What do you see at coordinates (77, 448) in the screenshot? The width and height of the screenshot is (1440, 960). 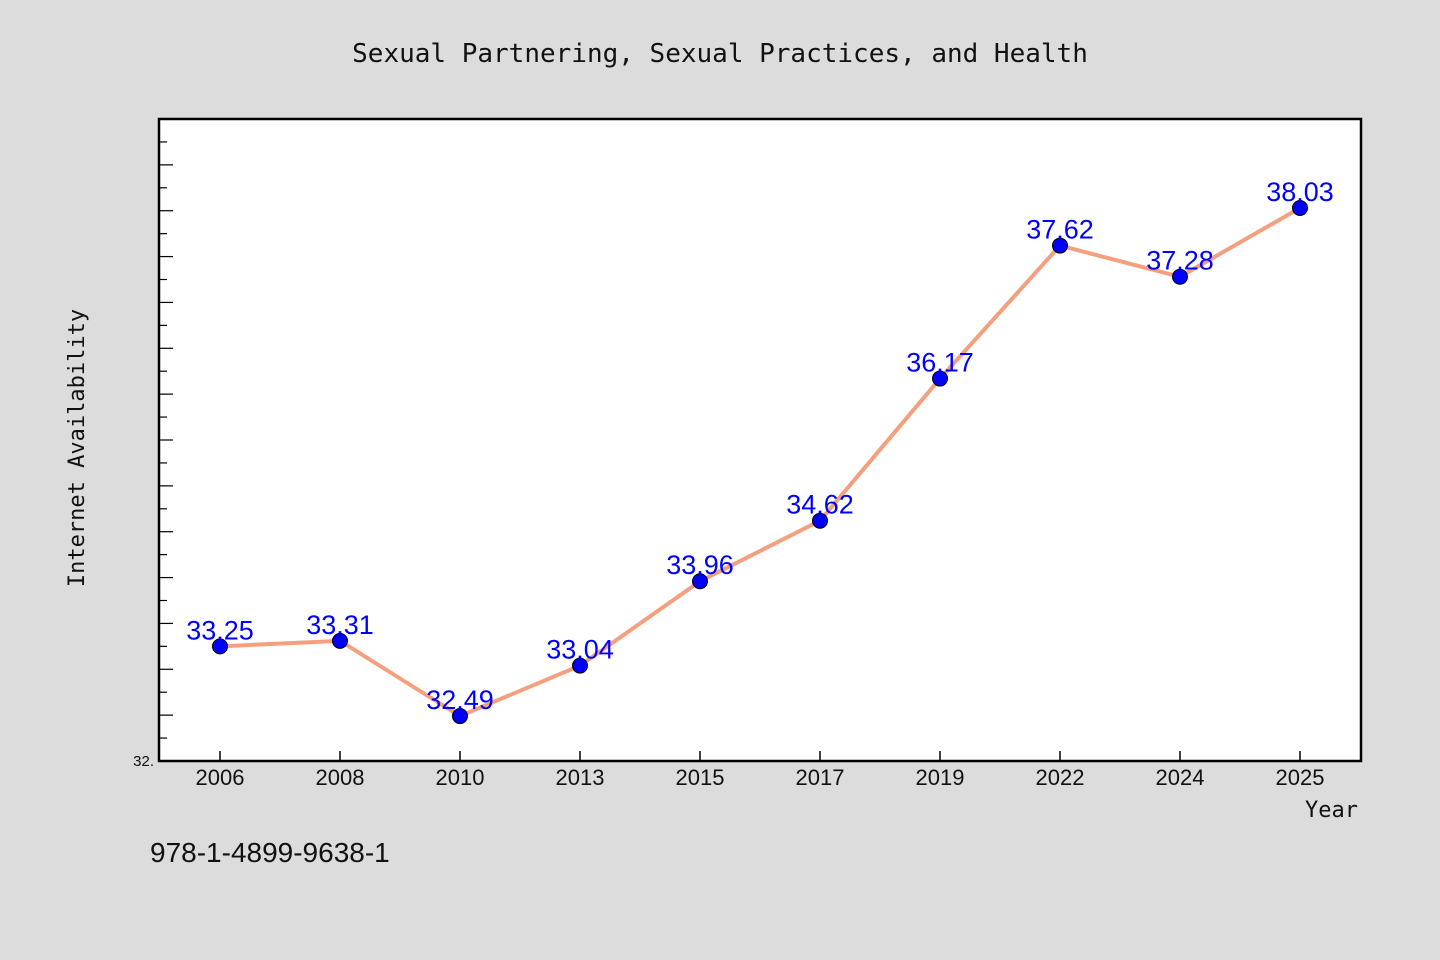 I see `y-axis-label: Internet Availability` at bounding box center [77, 448].